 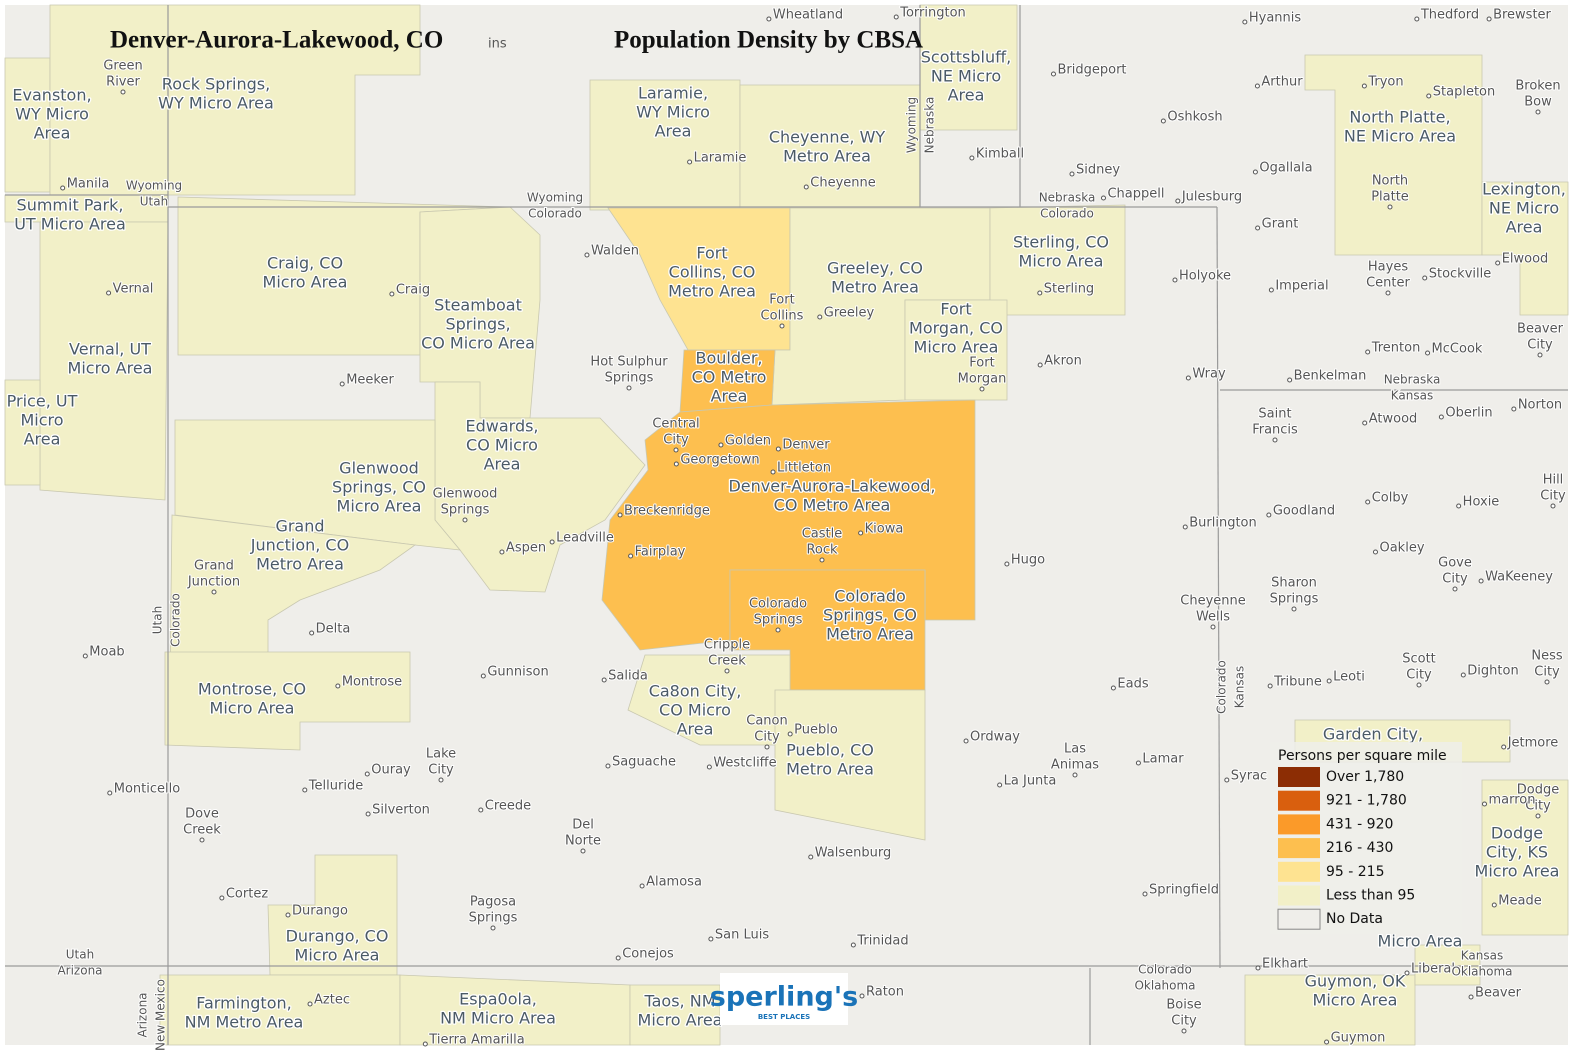 I want to click on city-label: Oberlin, so click(x=1468, y=413).